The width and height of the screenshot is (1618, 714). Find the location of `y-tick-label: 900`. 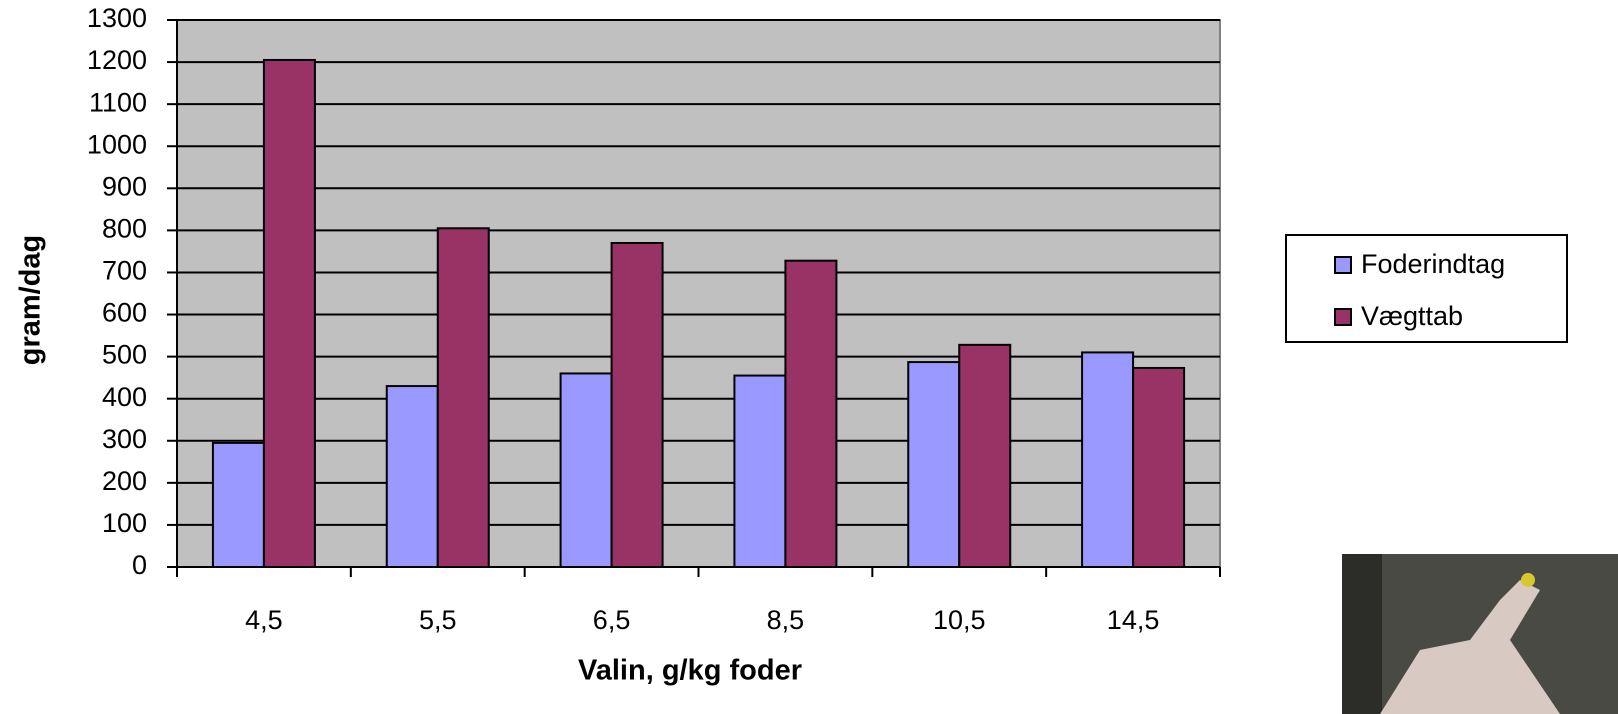

y-tick-label: 900 is located at coordinates (124, 186).